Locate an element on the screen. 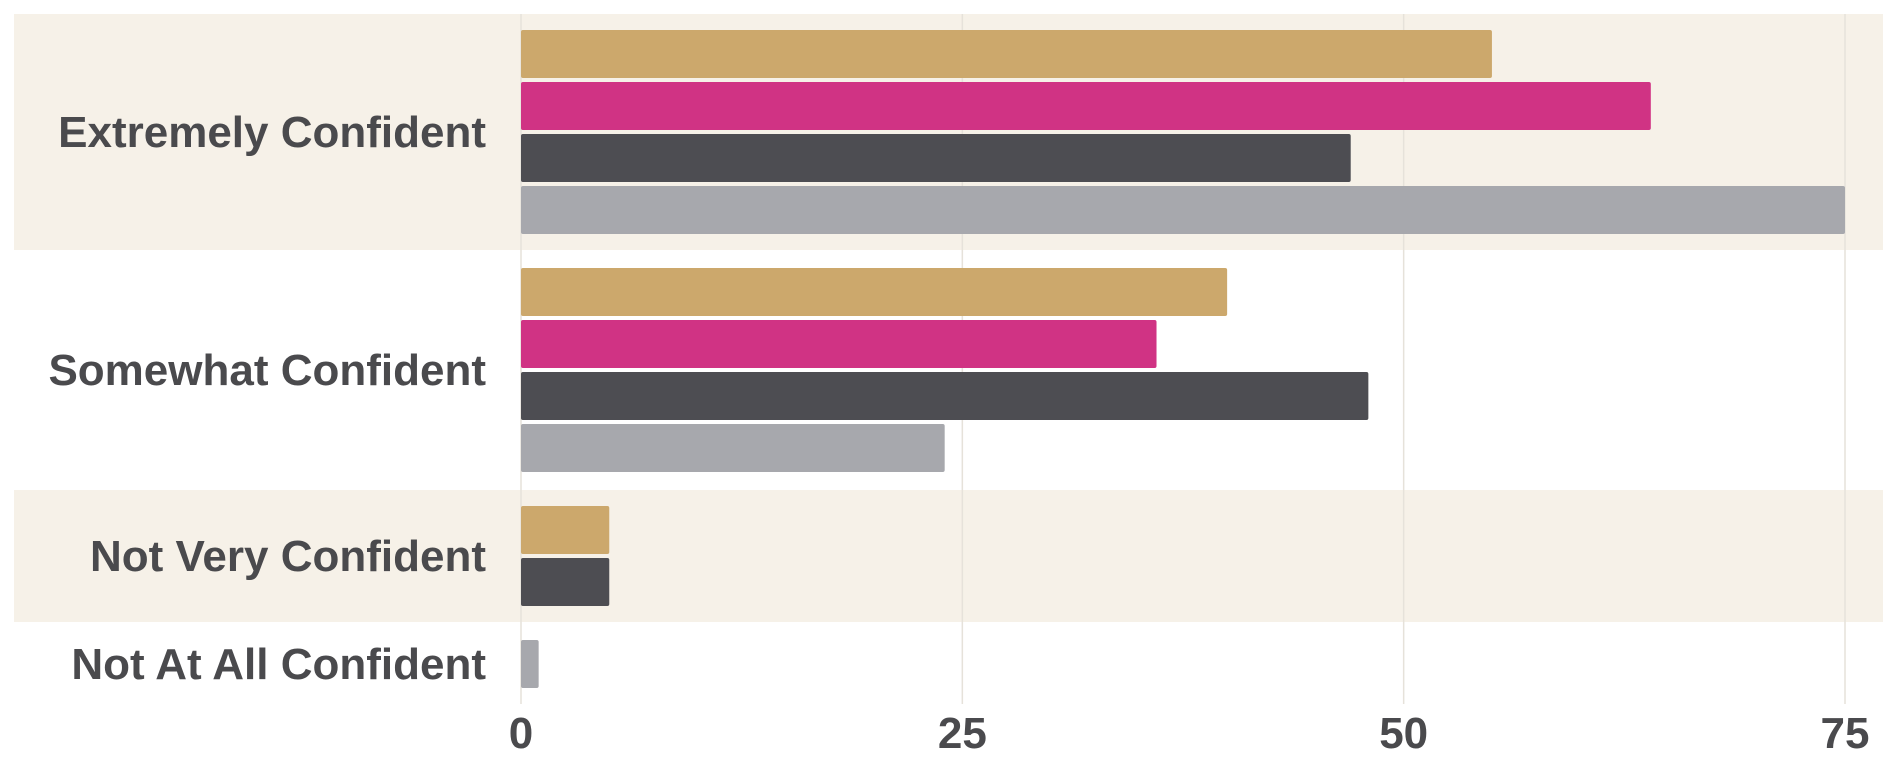  category-label: Extremely Confident is located at coordinates (272, 132).